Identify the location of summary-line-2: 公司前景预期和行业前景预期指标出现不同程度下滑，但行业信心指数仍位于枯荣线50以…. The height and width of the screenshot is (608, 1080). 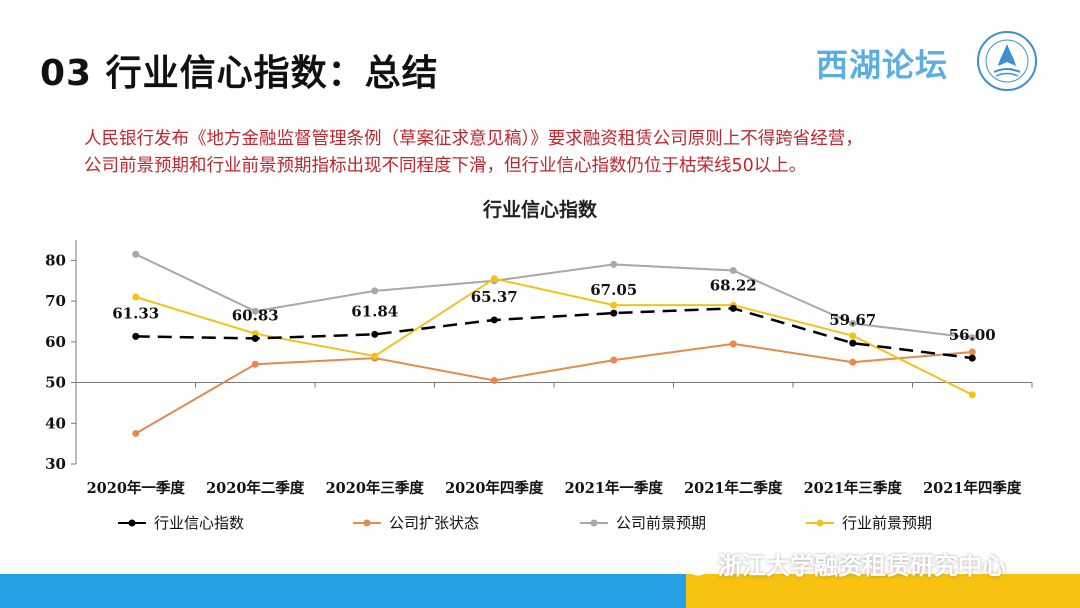
(445, 166).